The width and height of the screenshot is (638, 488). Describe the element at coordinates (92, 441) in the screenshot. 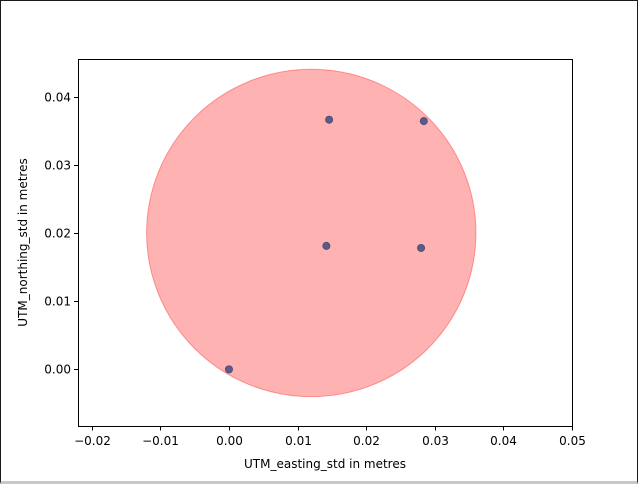

I see `x-tick-label: −0.02` at that location.